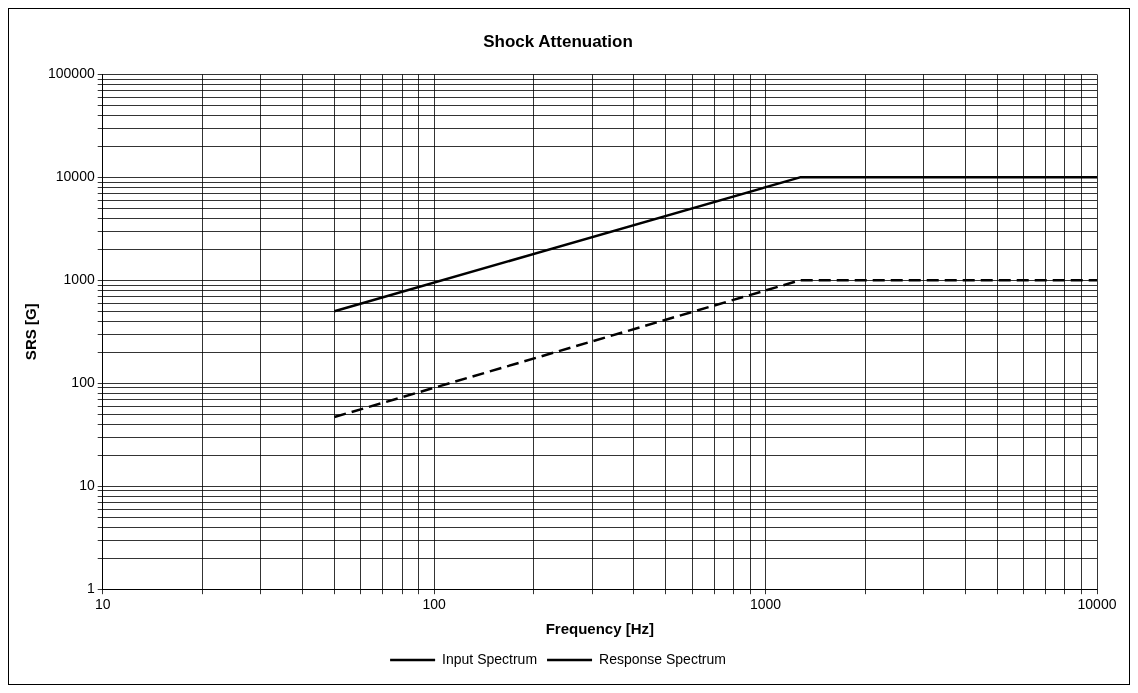  Describe the element at coordinates (79, 279) in the screenshot. I see `y-tick-label: 1000` at that location.